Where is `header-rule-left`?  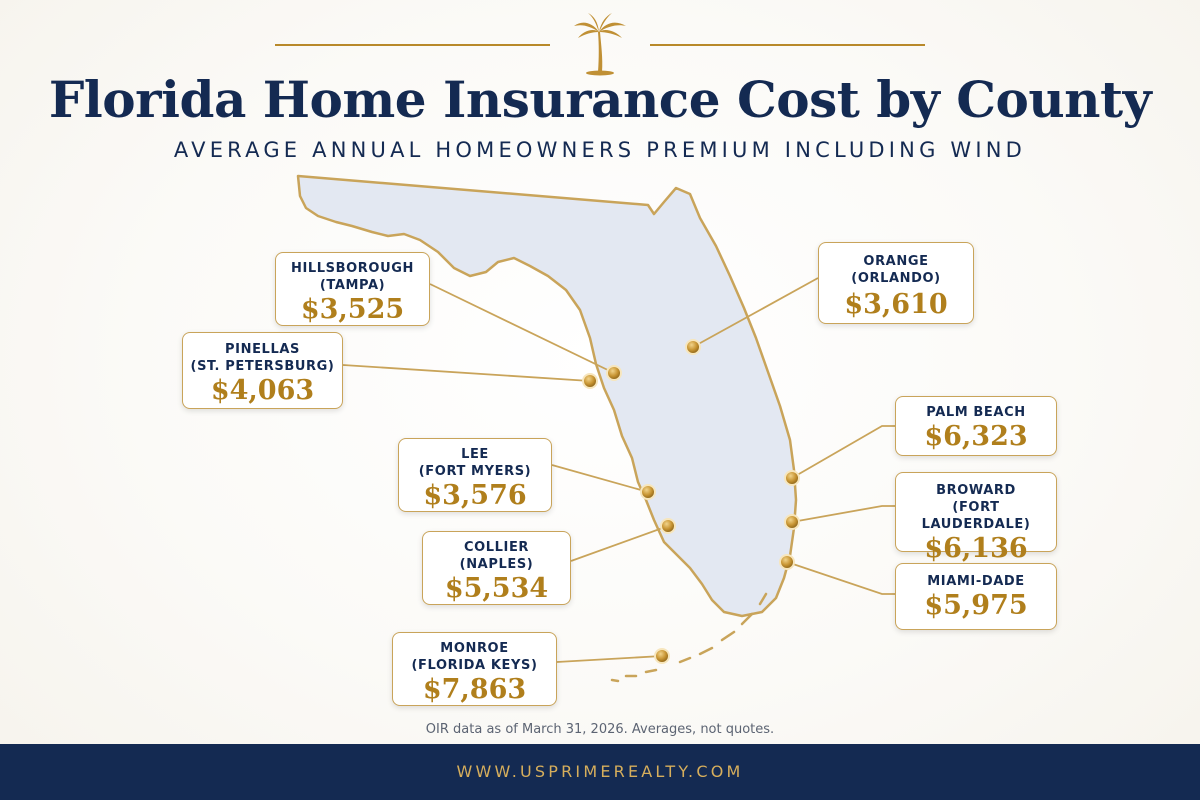
header-rule-left is located at coordinates (412, 45).